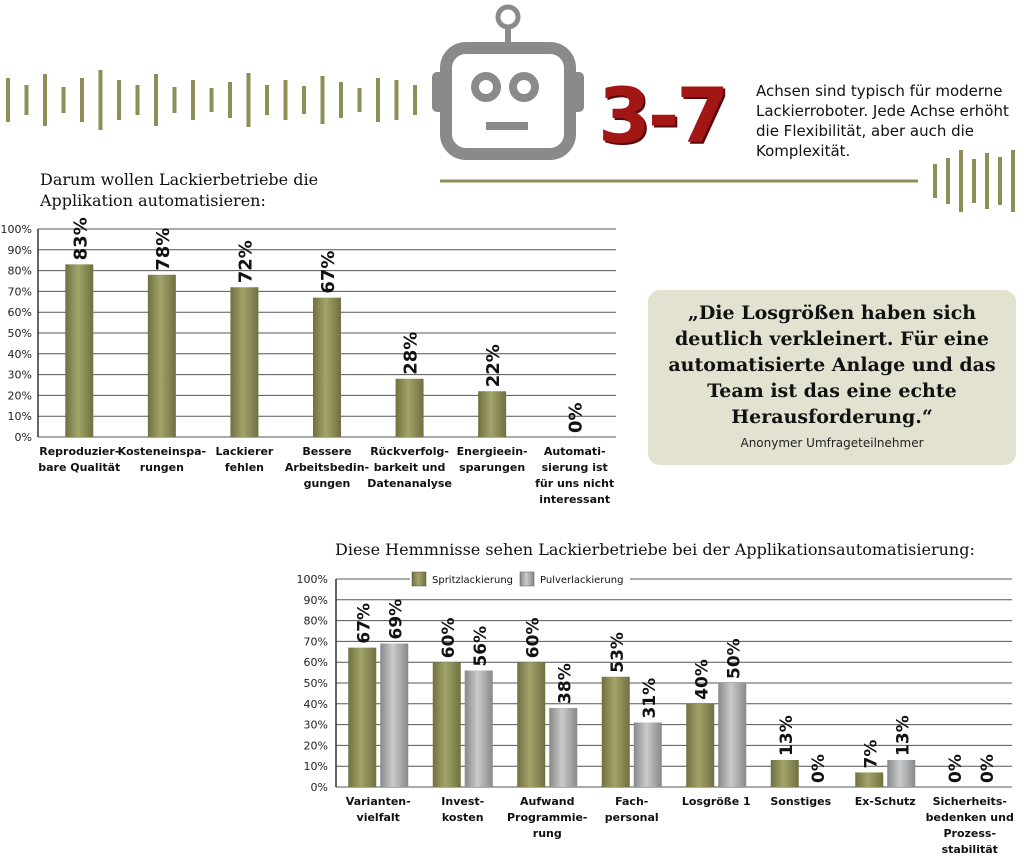 Image resolution: width=1024 pixels, height=859 pixels. I want to click on x-tick-label: Rückverfolg-, so click(409, 451).